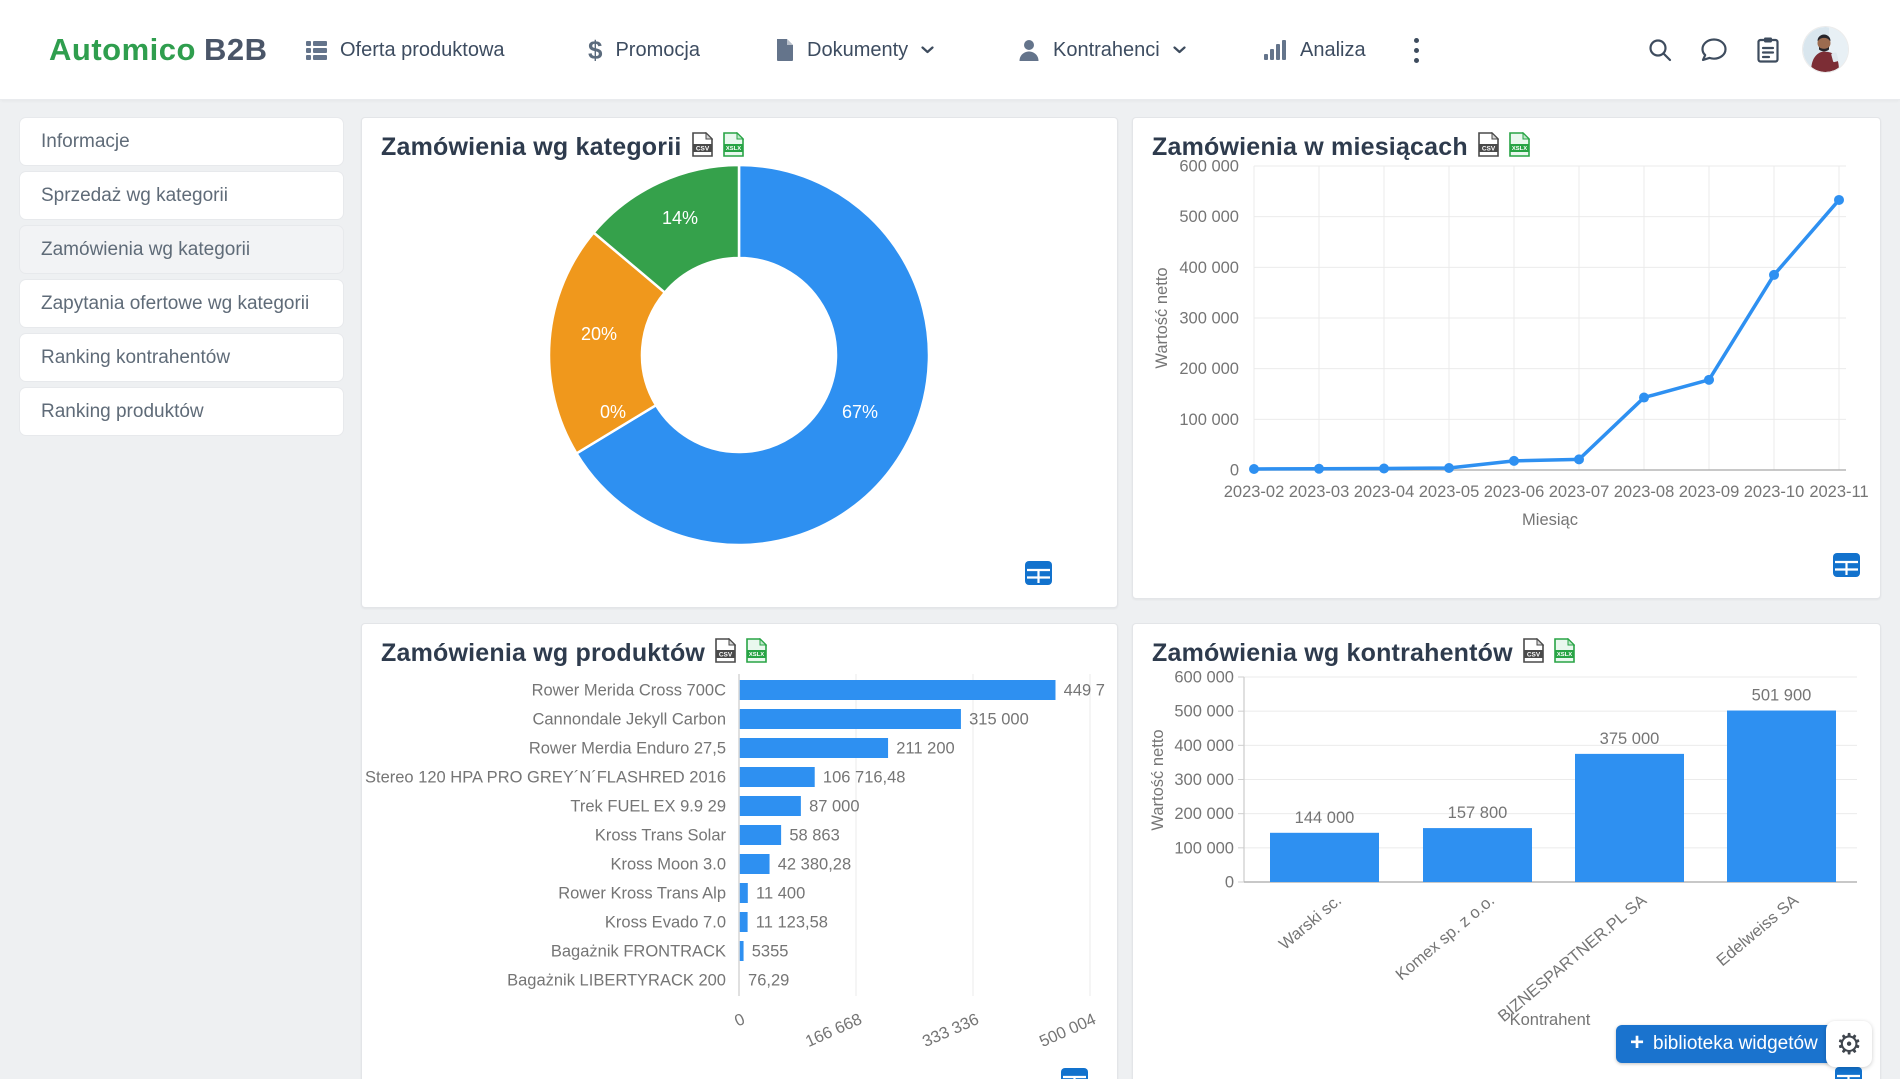  Describe the element at coordinates (316, 50) in the screenshot. I see `grid-list-icon` at that location.